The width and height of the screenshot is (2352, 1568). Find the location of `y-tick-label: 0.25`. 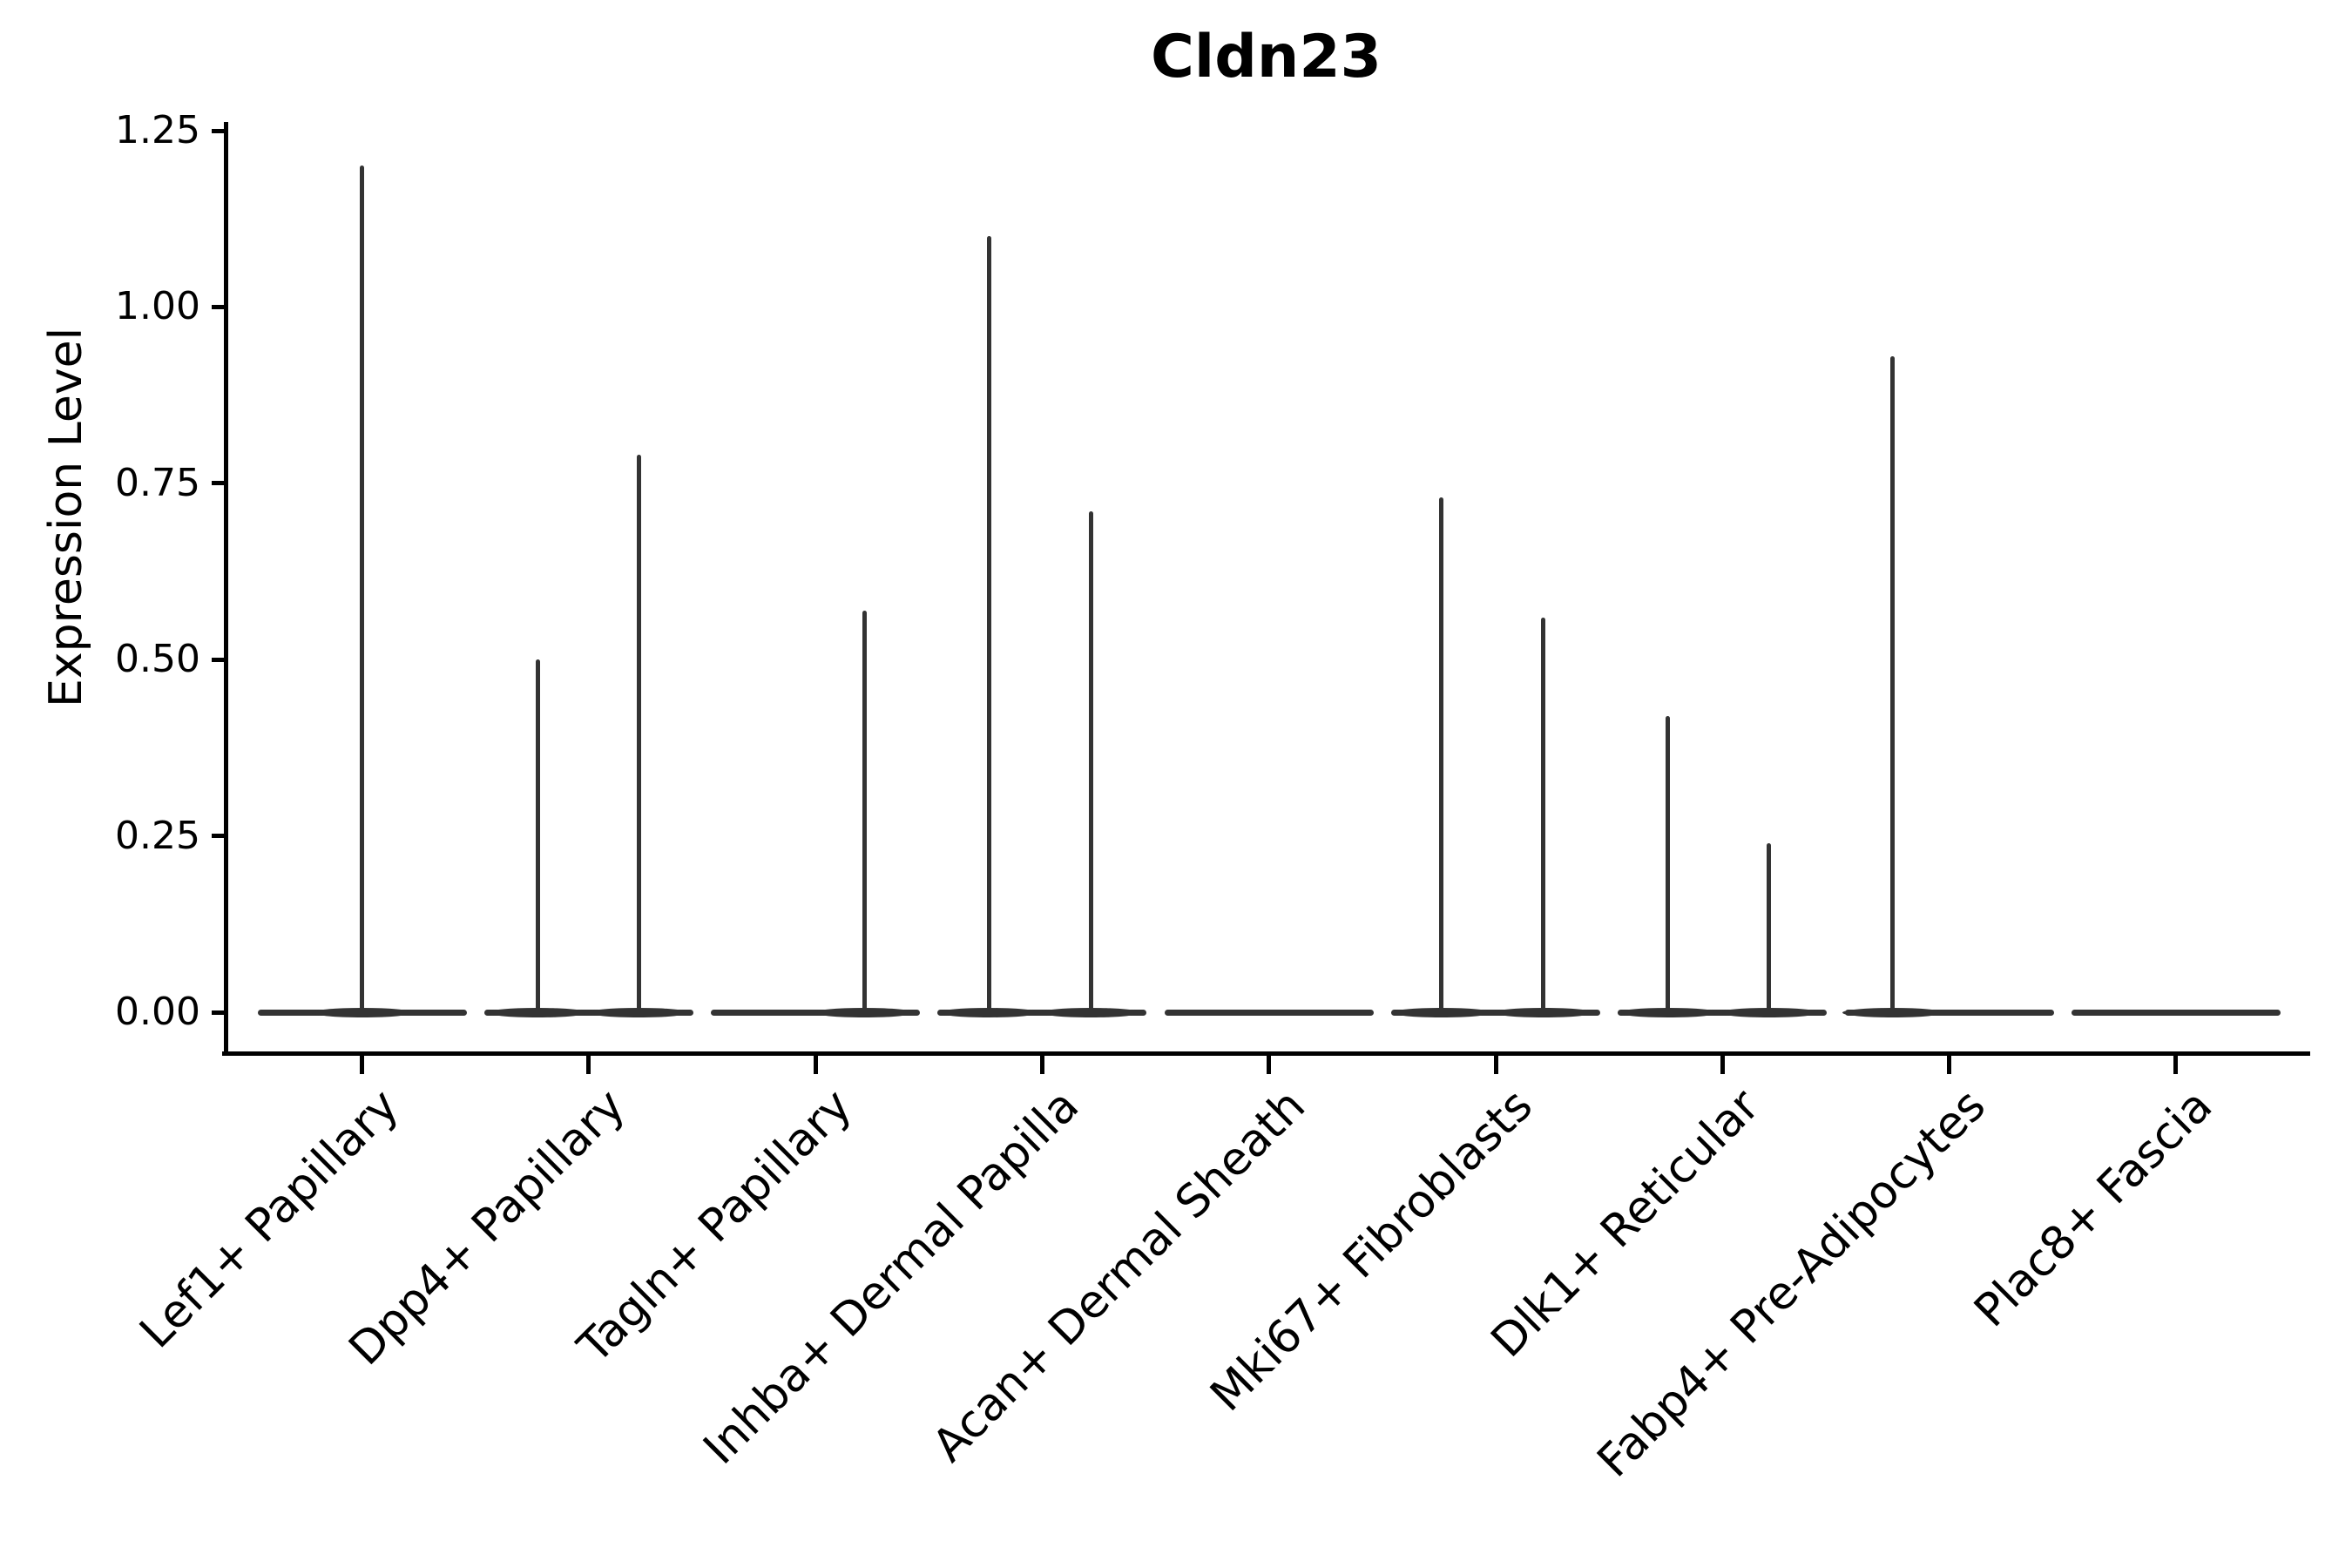

y-tick-label: 0.25 is located at coordinates (157, 835).